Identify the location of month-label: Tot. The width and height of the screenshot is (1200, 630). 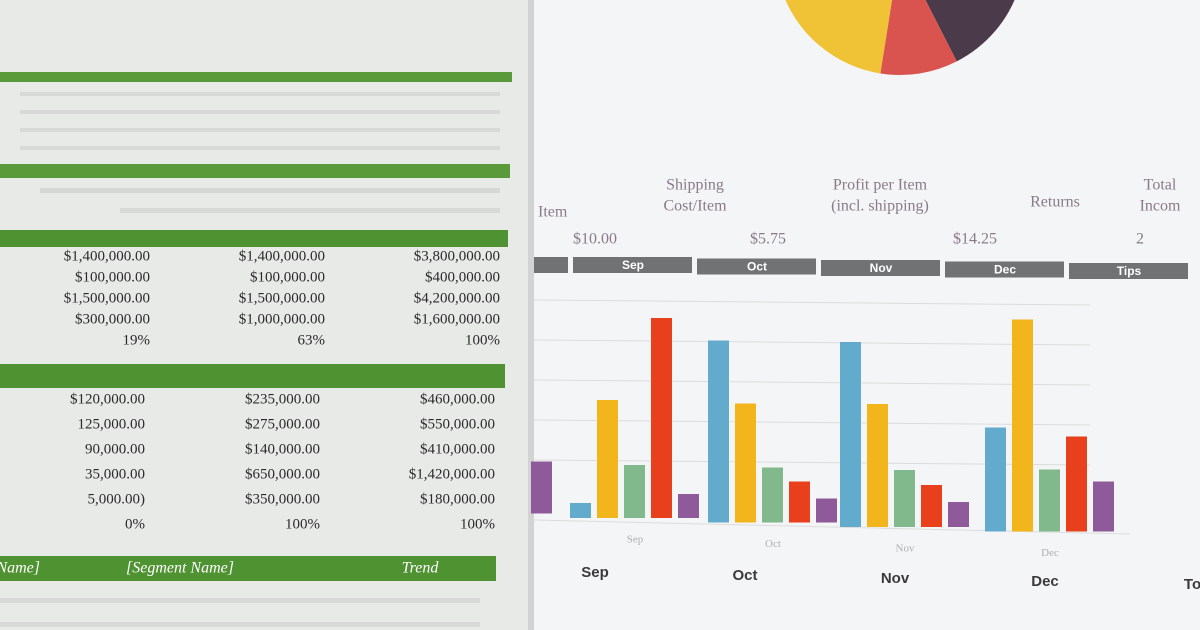
(1192, 584).